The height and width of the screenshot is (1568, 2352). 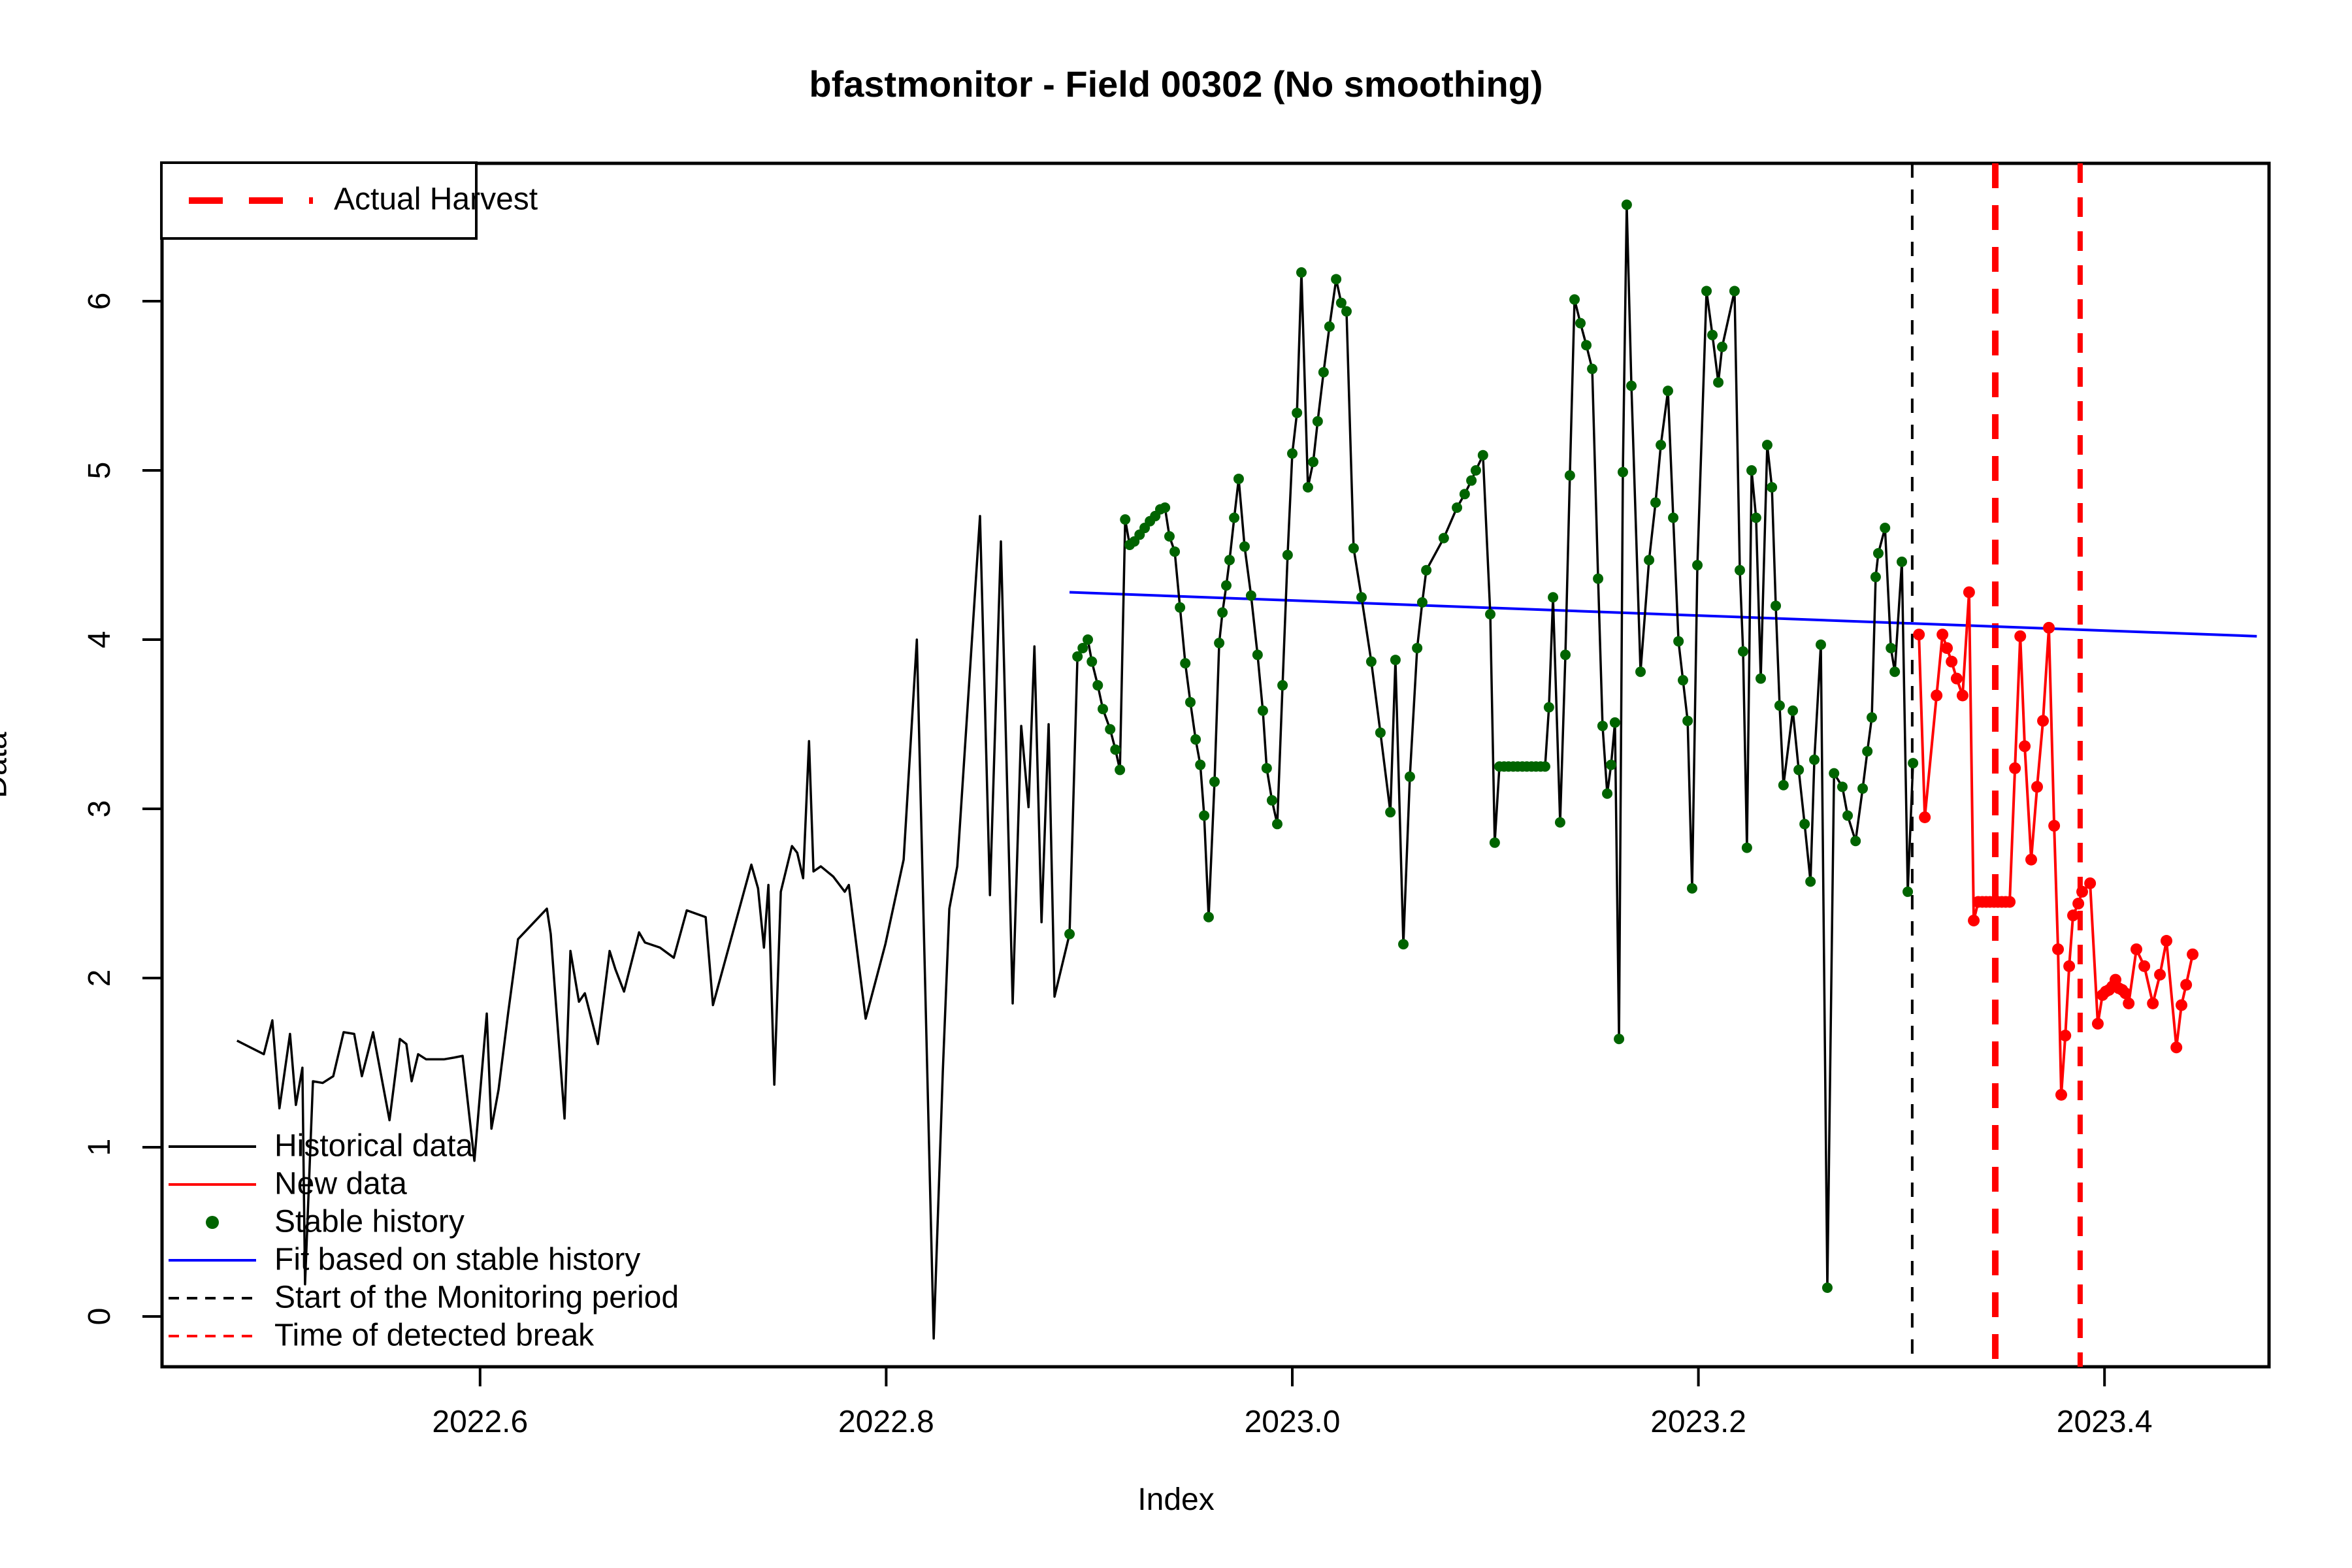 What do you see at coordinates (1698, 1422) in the screenshot?
I see `x-tick-label: 2023.2` at bounding box center [1698, 1422].